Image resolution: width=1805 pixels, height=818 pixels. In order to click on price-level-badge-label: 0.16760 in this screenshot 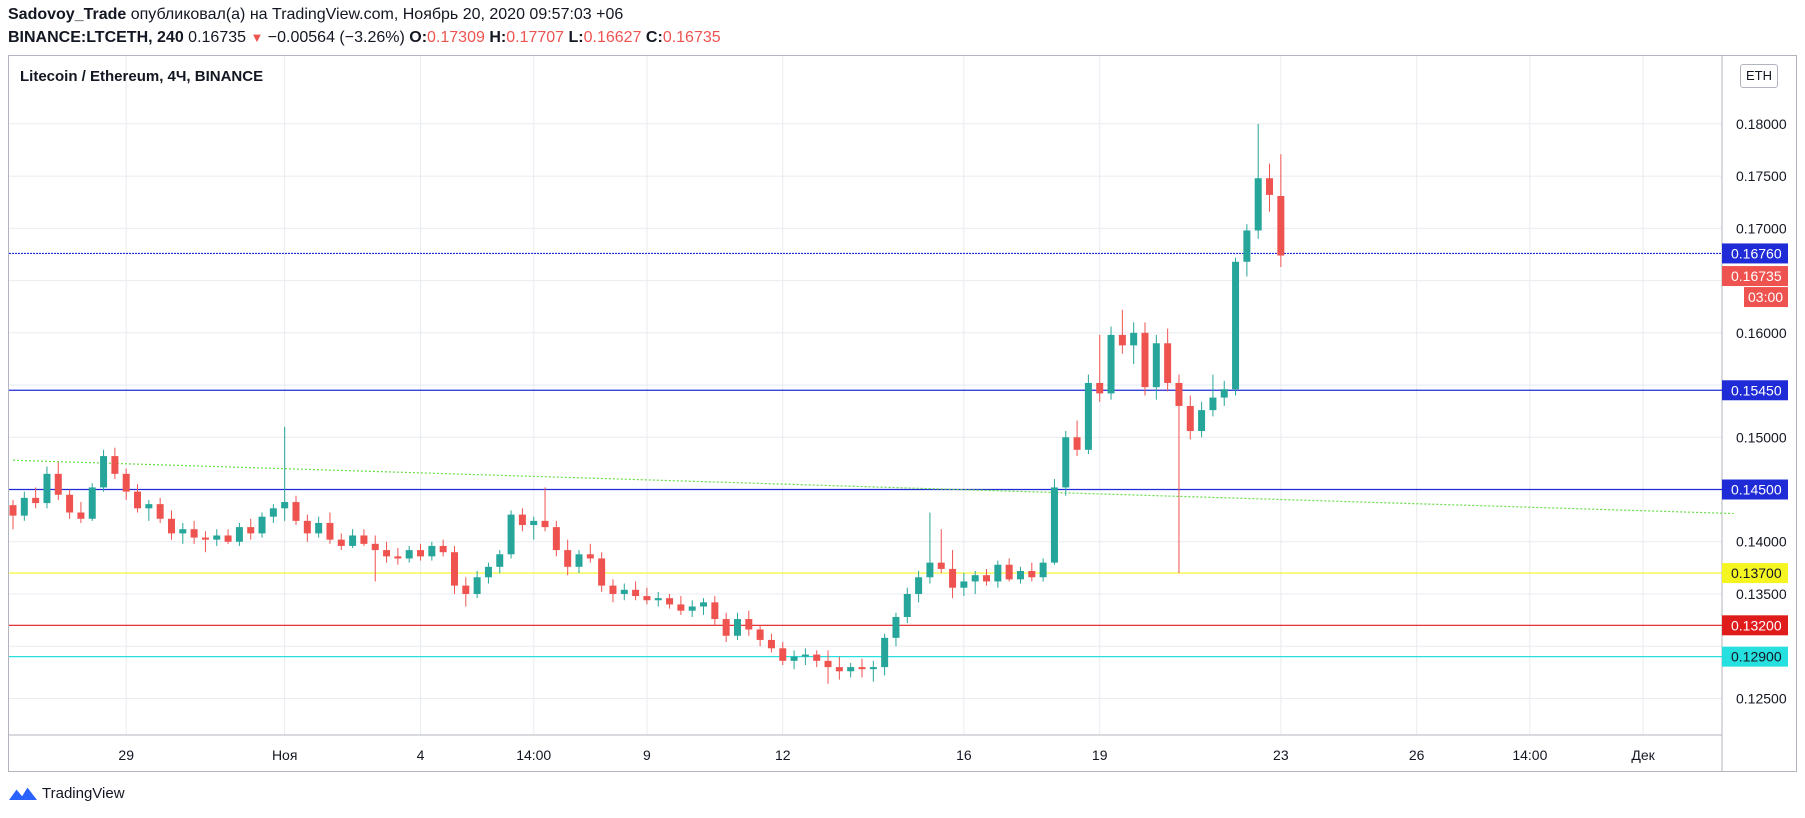, I will do `click(1756, 253)`.